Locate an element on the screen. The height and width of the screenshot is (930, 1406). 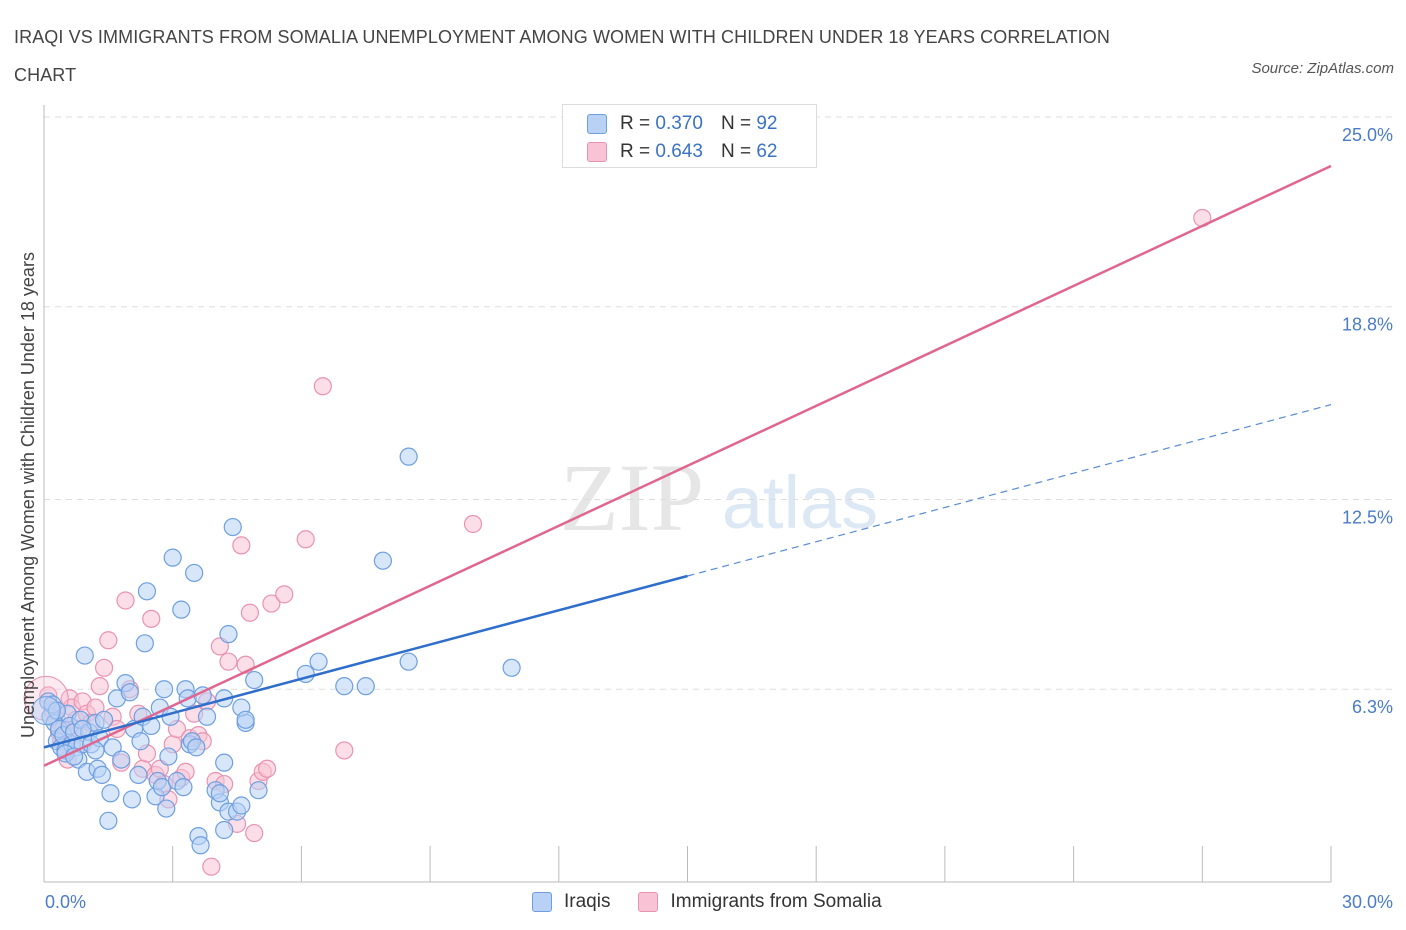
series-legend: Iraqis Immigrants from Somalia is located at coordinates (721, 902).